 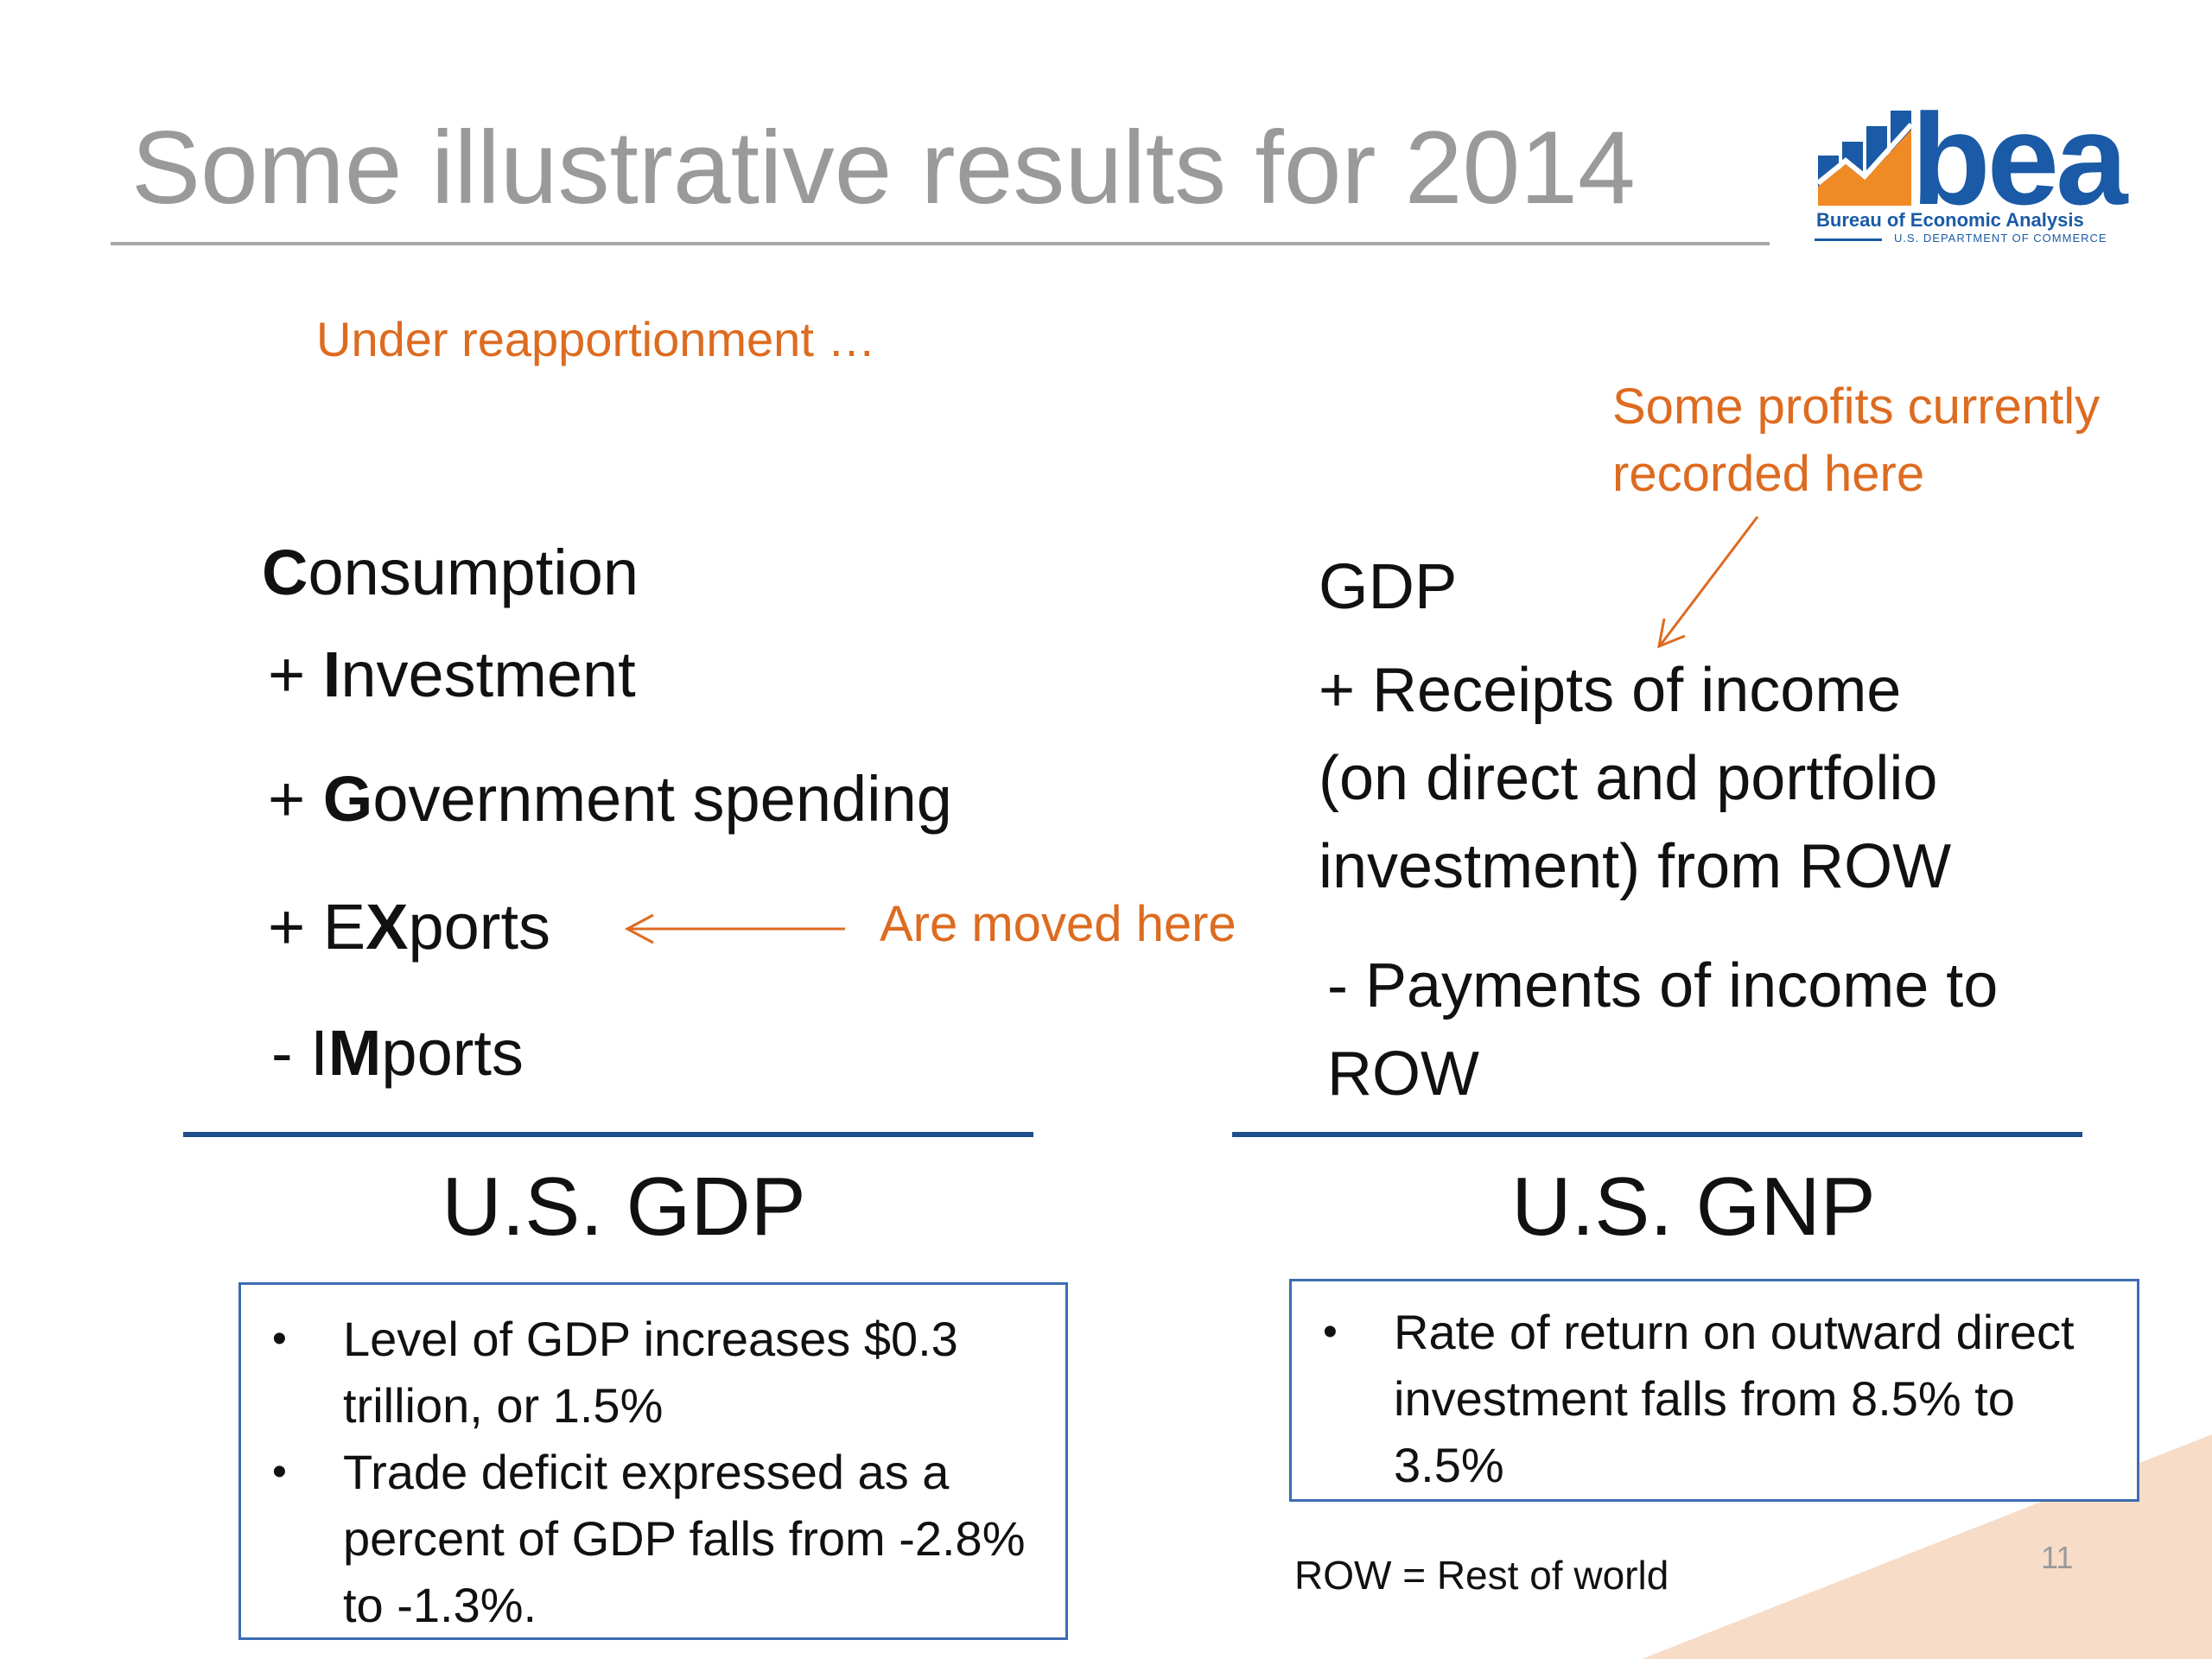 I want to click on logo-department: U.S. DEPARTMENT OF COMMERCE, so click(x=2000, y=238).